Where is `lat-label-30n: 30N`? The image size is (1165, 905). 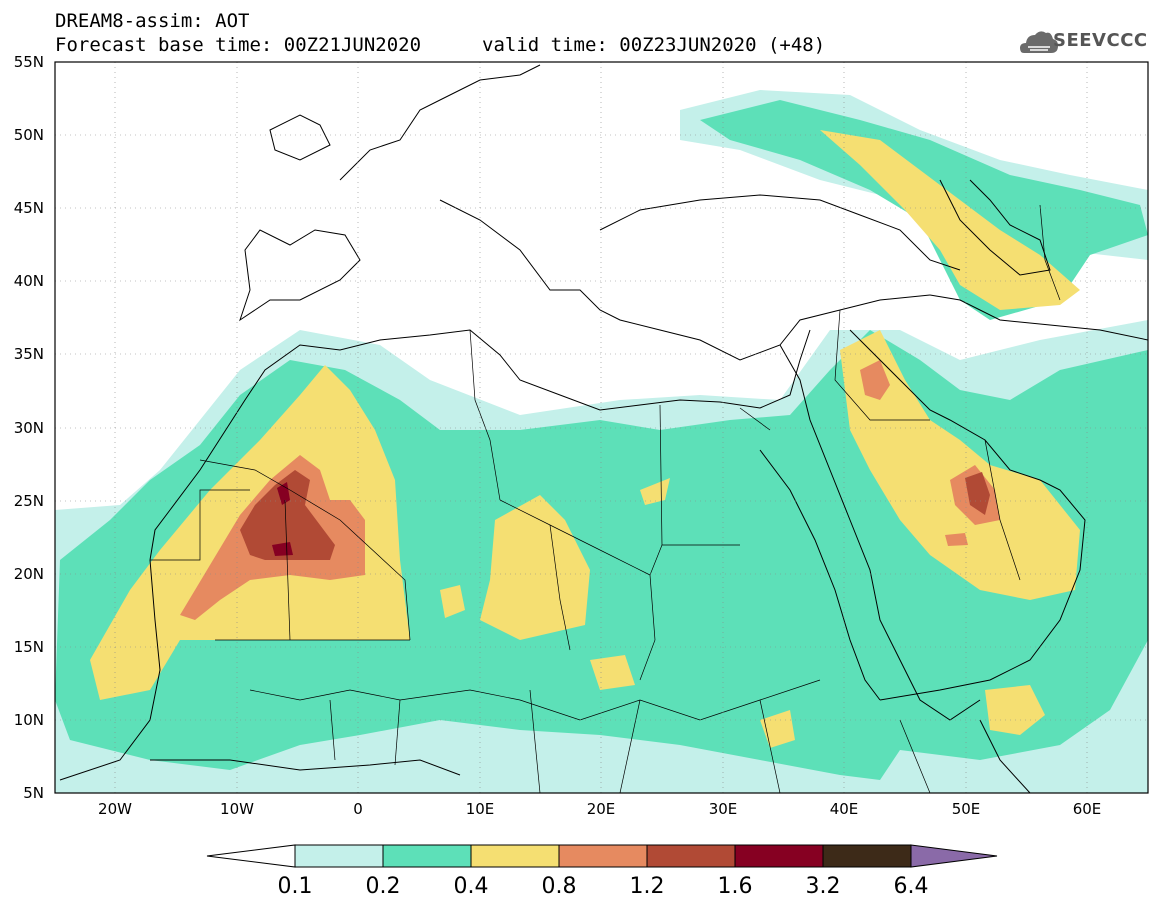
lat-label-30n: 30N is located at coordinates (29, 428).